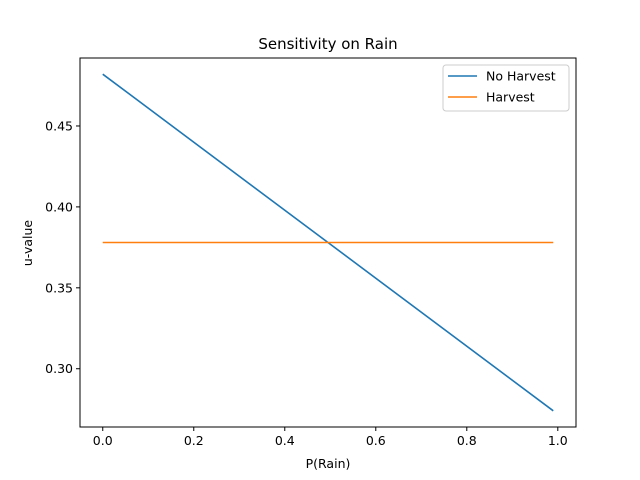 This screenshot has height=480, width=640. Describe the element at coordinates (59, 206) in the screenshot. I see `y-tick-label: 0.40` at that location.